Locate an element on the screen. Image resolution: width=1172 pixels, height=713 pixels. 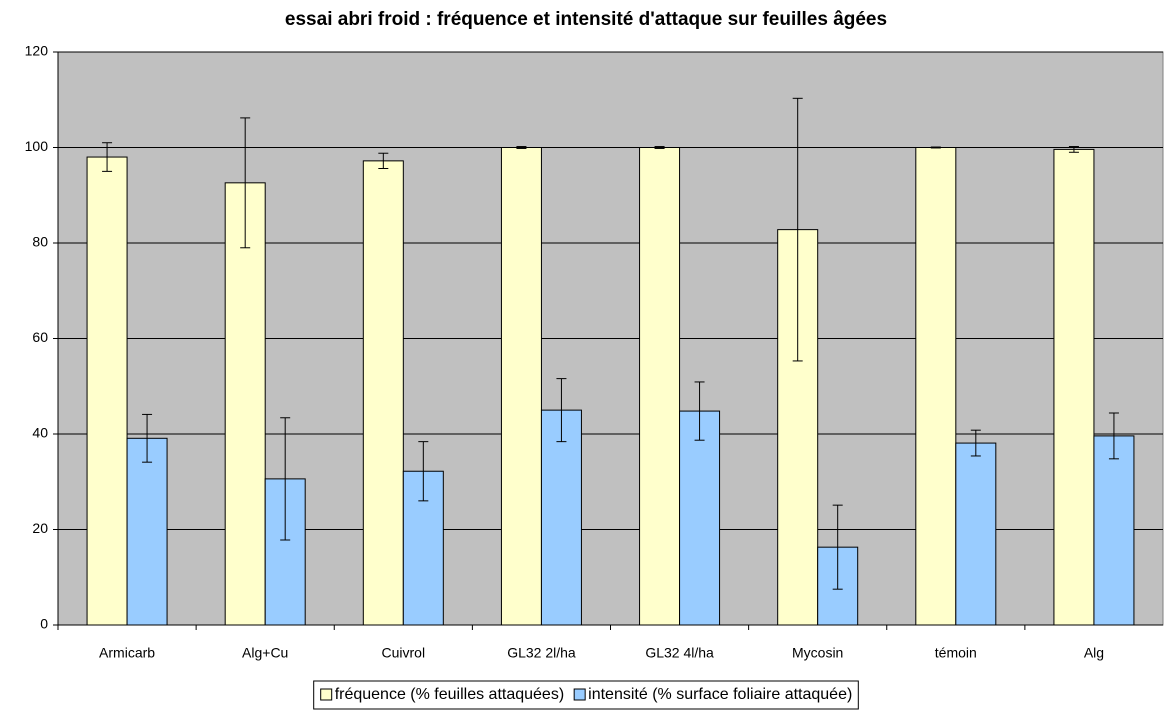
x-tick-label: Alg+Cu is located at coordinates (265, 653).